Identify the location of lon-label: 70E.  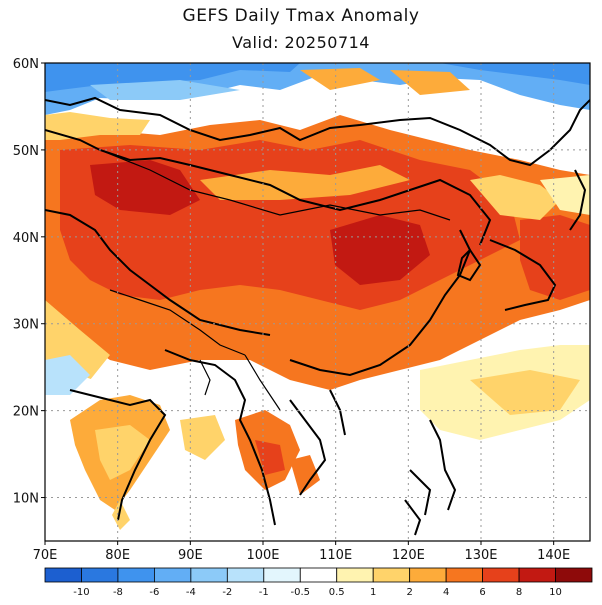
(45, 555).